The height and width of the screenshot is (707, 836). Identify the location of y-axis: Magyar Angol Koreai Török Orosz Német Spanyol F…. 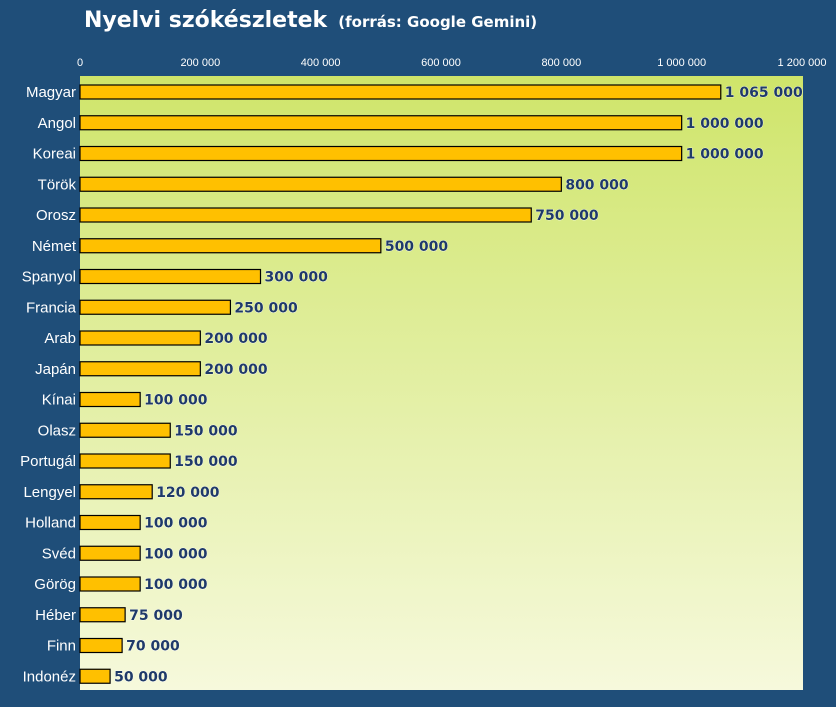
(48, 384).